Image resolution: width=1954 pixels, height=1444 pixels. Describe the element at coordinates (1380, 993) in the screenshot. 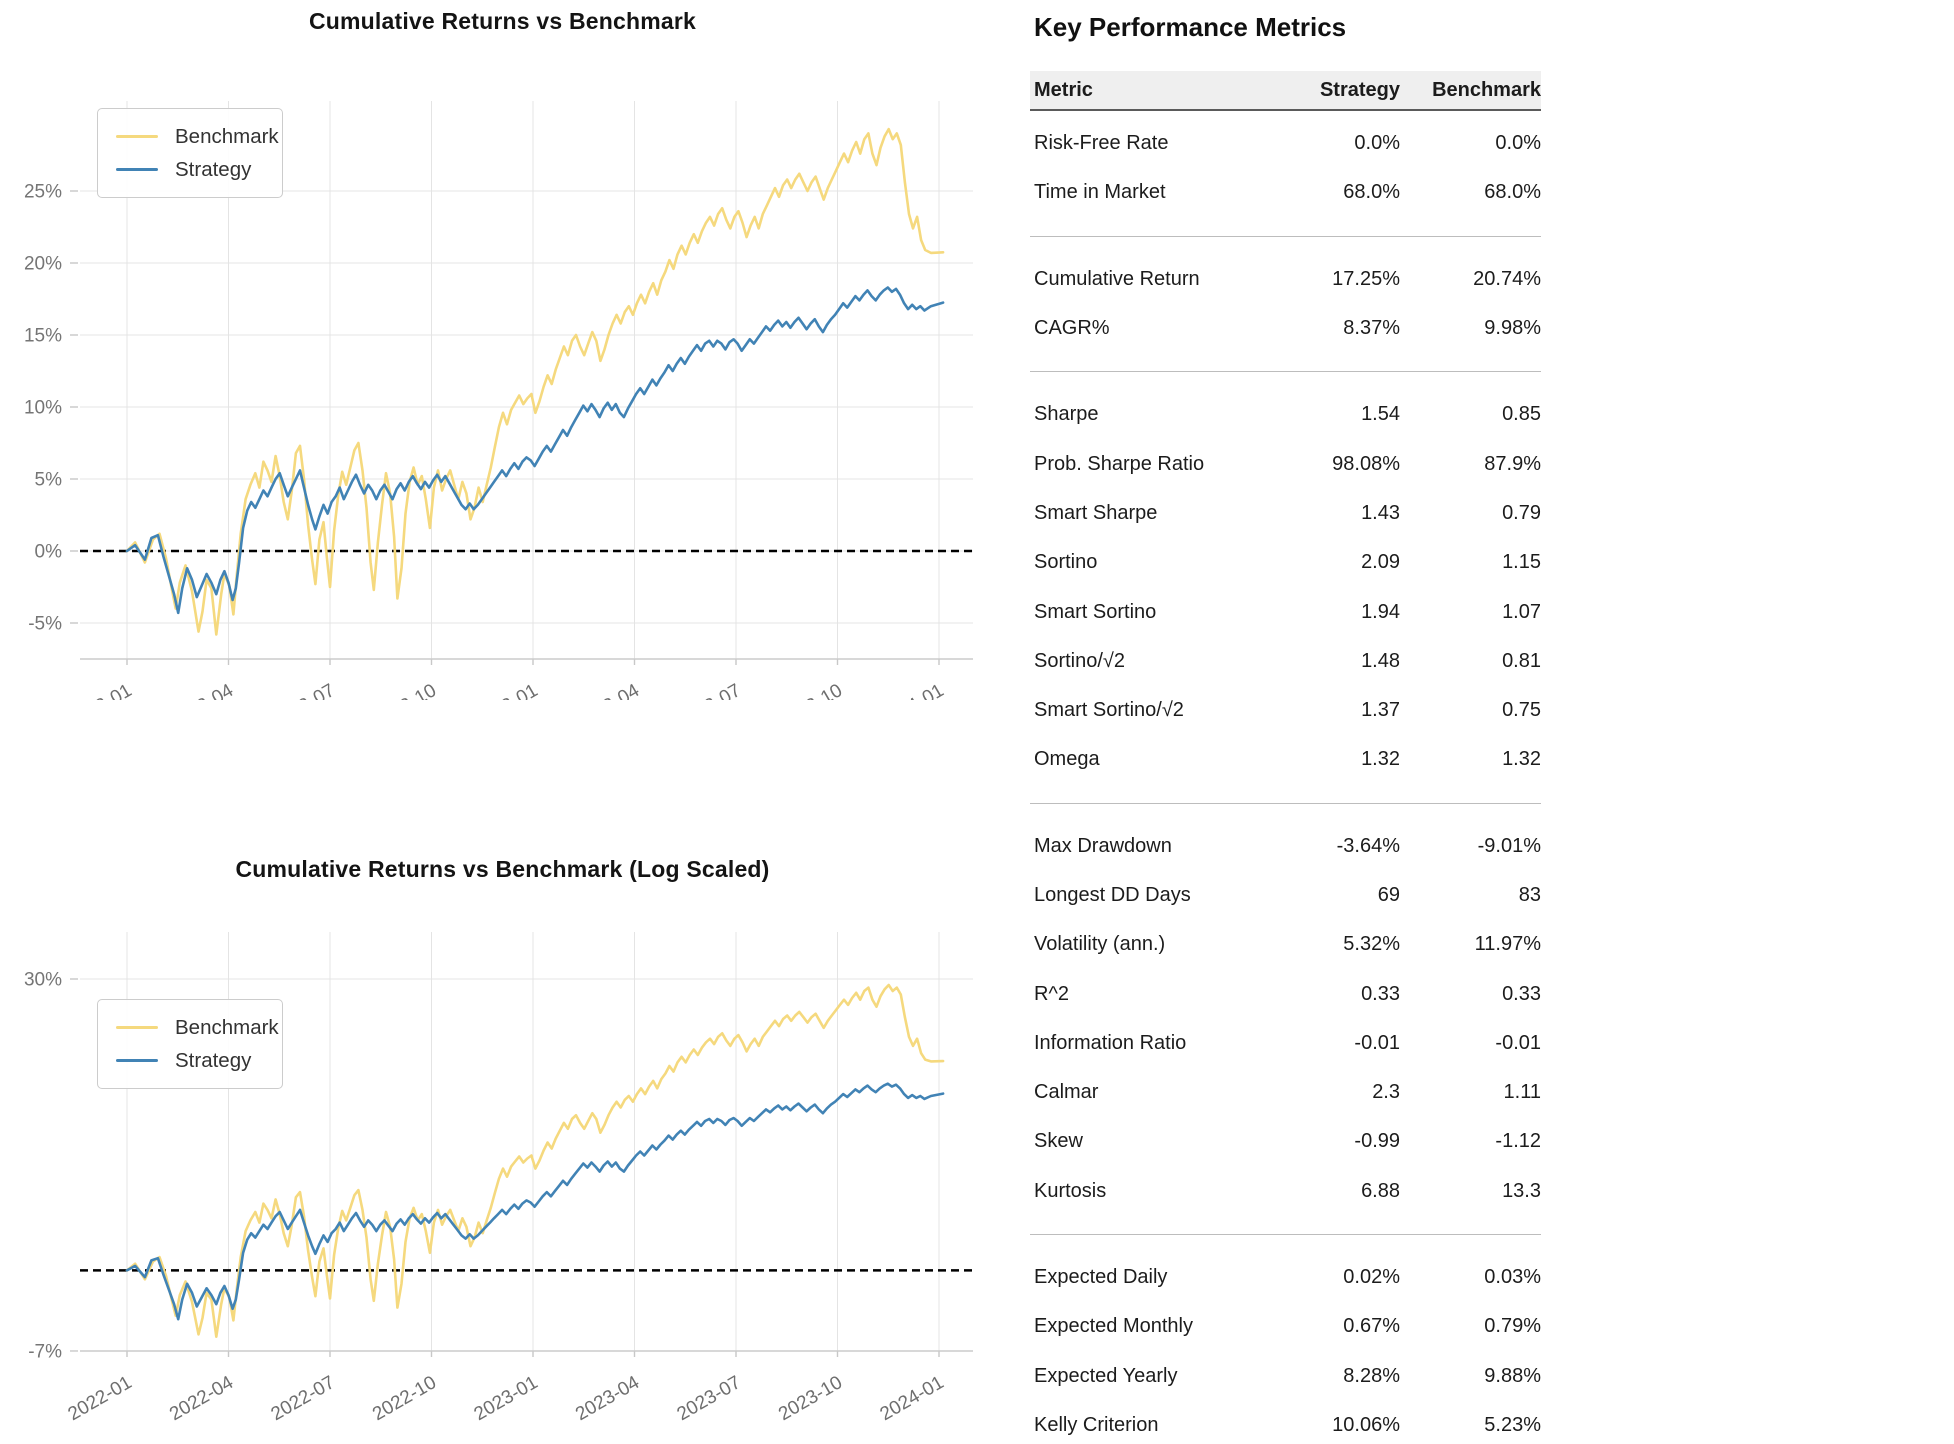

I see `strategy-value: 0.33` at that location.